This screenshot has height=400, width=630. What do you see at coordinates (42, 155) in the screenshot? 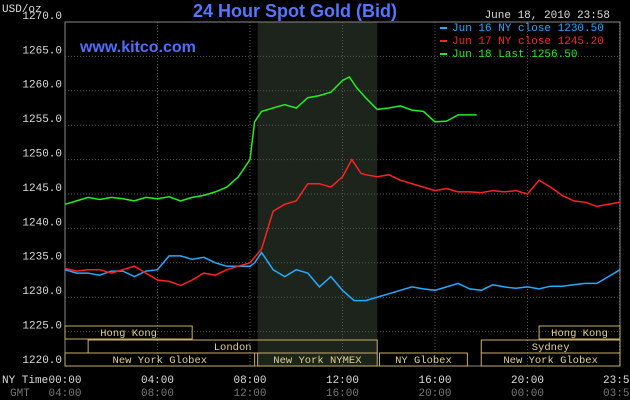
I see `y-tick-label: 1250.0` at bounding box center [42, 155].